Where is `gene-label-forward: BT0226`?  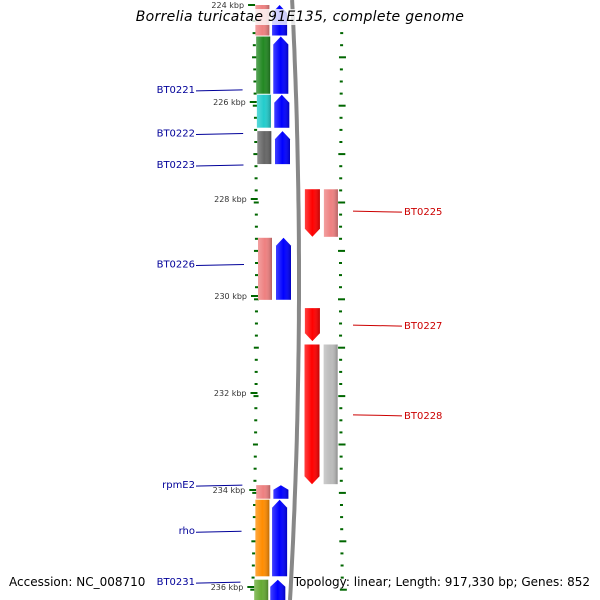
gene-label-forward: BT0226 is located at coordinates (176, 264).